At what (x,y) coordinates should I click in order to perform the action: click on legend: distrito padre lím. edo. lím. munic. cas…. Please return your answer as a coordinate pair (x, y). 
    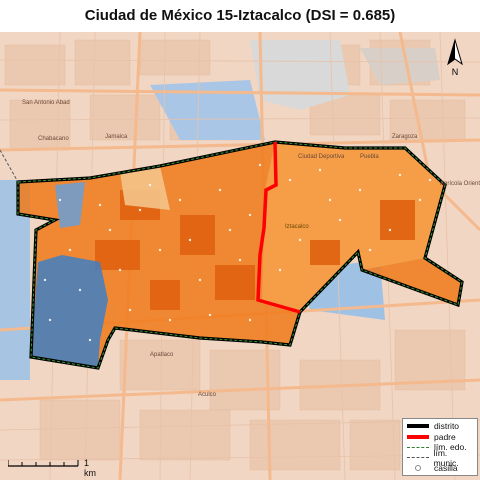
    Looking at the image, I should click on (440, 447).